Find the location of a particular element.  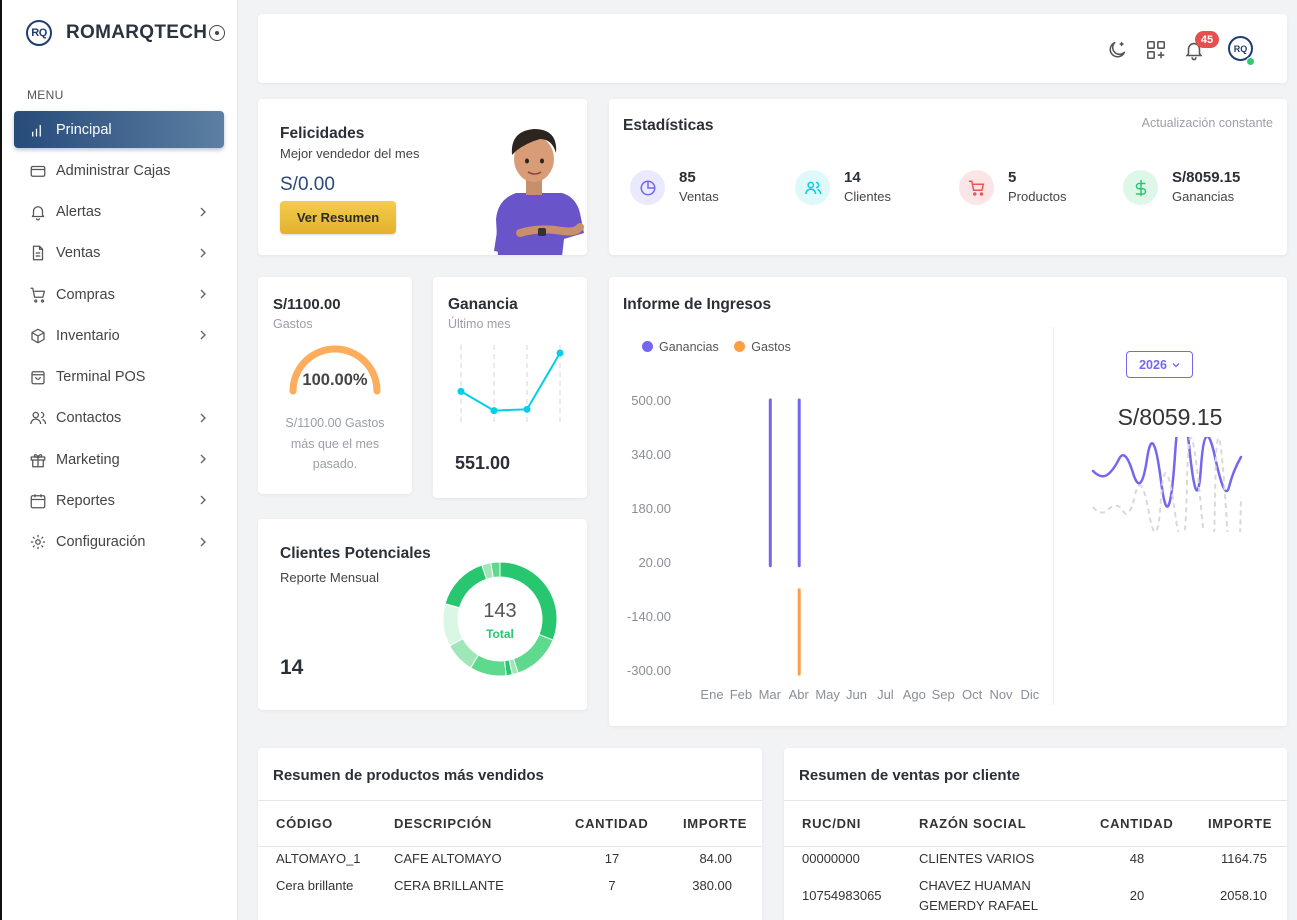

online-status-dot is located at coordinates (1250, 61).